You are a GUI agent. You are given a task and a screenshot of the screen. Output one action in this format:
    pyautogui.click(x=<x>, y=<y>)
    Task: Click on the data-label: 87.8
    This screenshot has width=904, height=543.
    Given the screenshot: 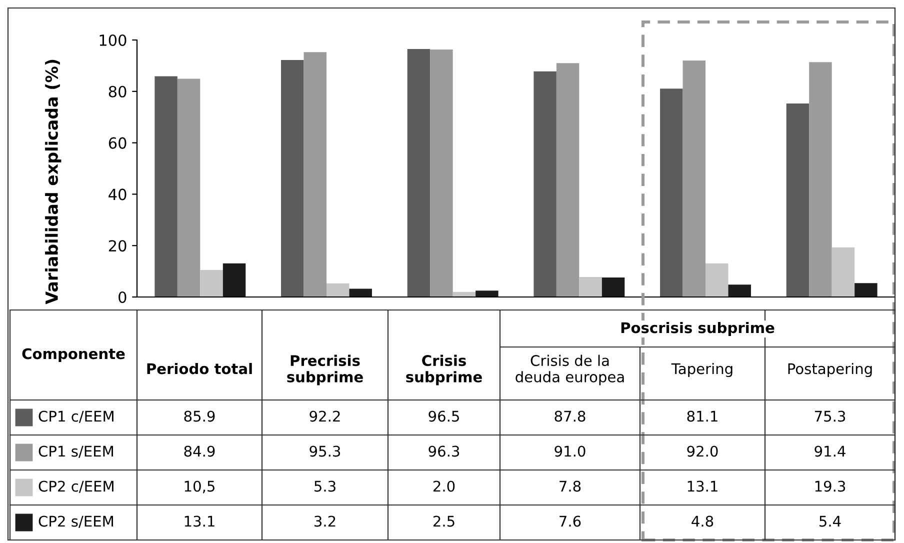 What is the action you would take?
    pyautogui.click(x=570, y=416)
    